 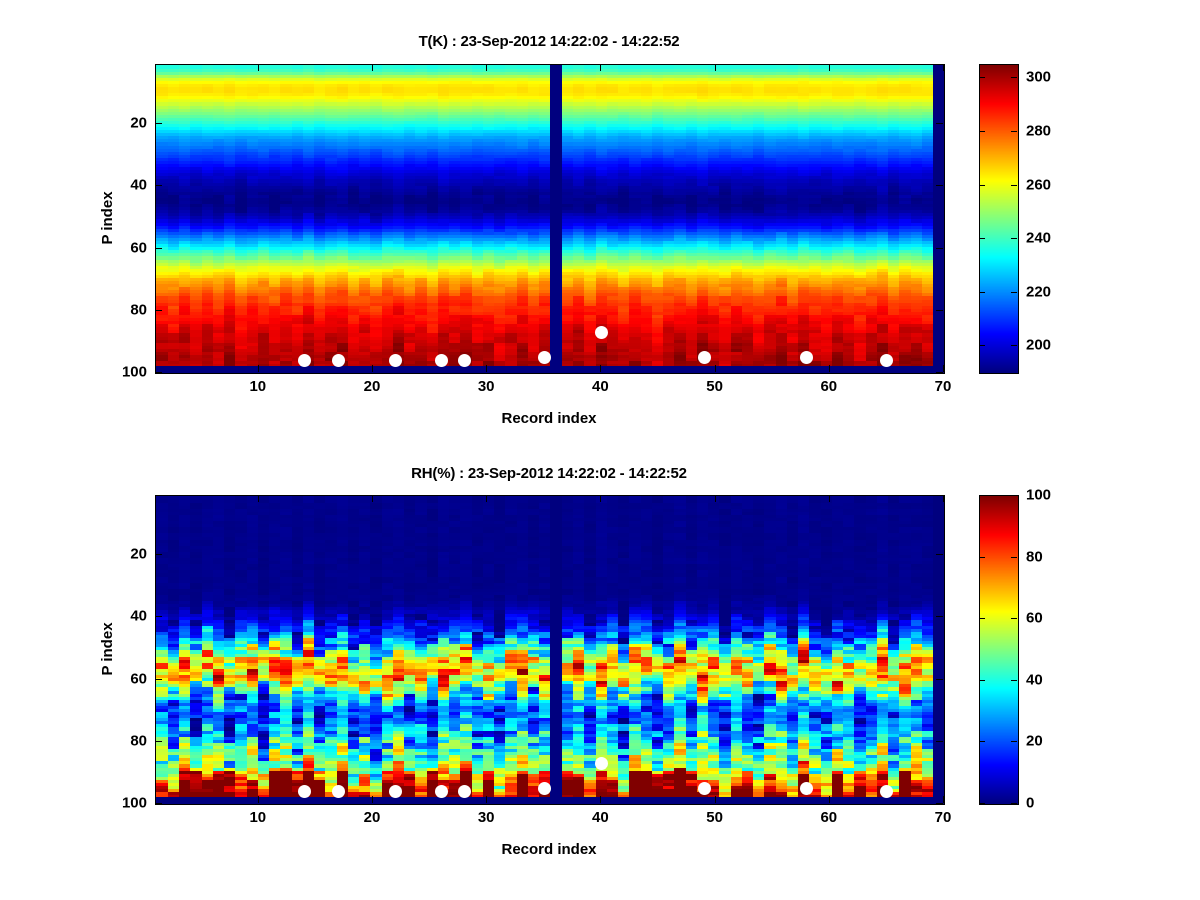 I want to click on xticklabel-70: 70, so click(x=943, y=817).